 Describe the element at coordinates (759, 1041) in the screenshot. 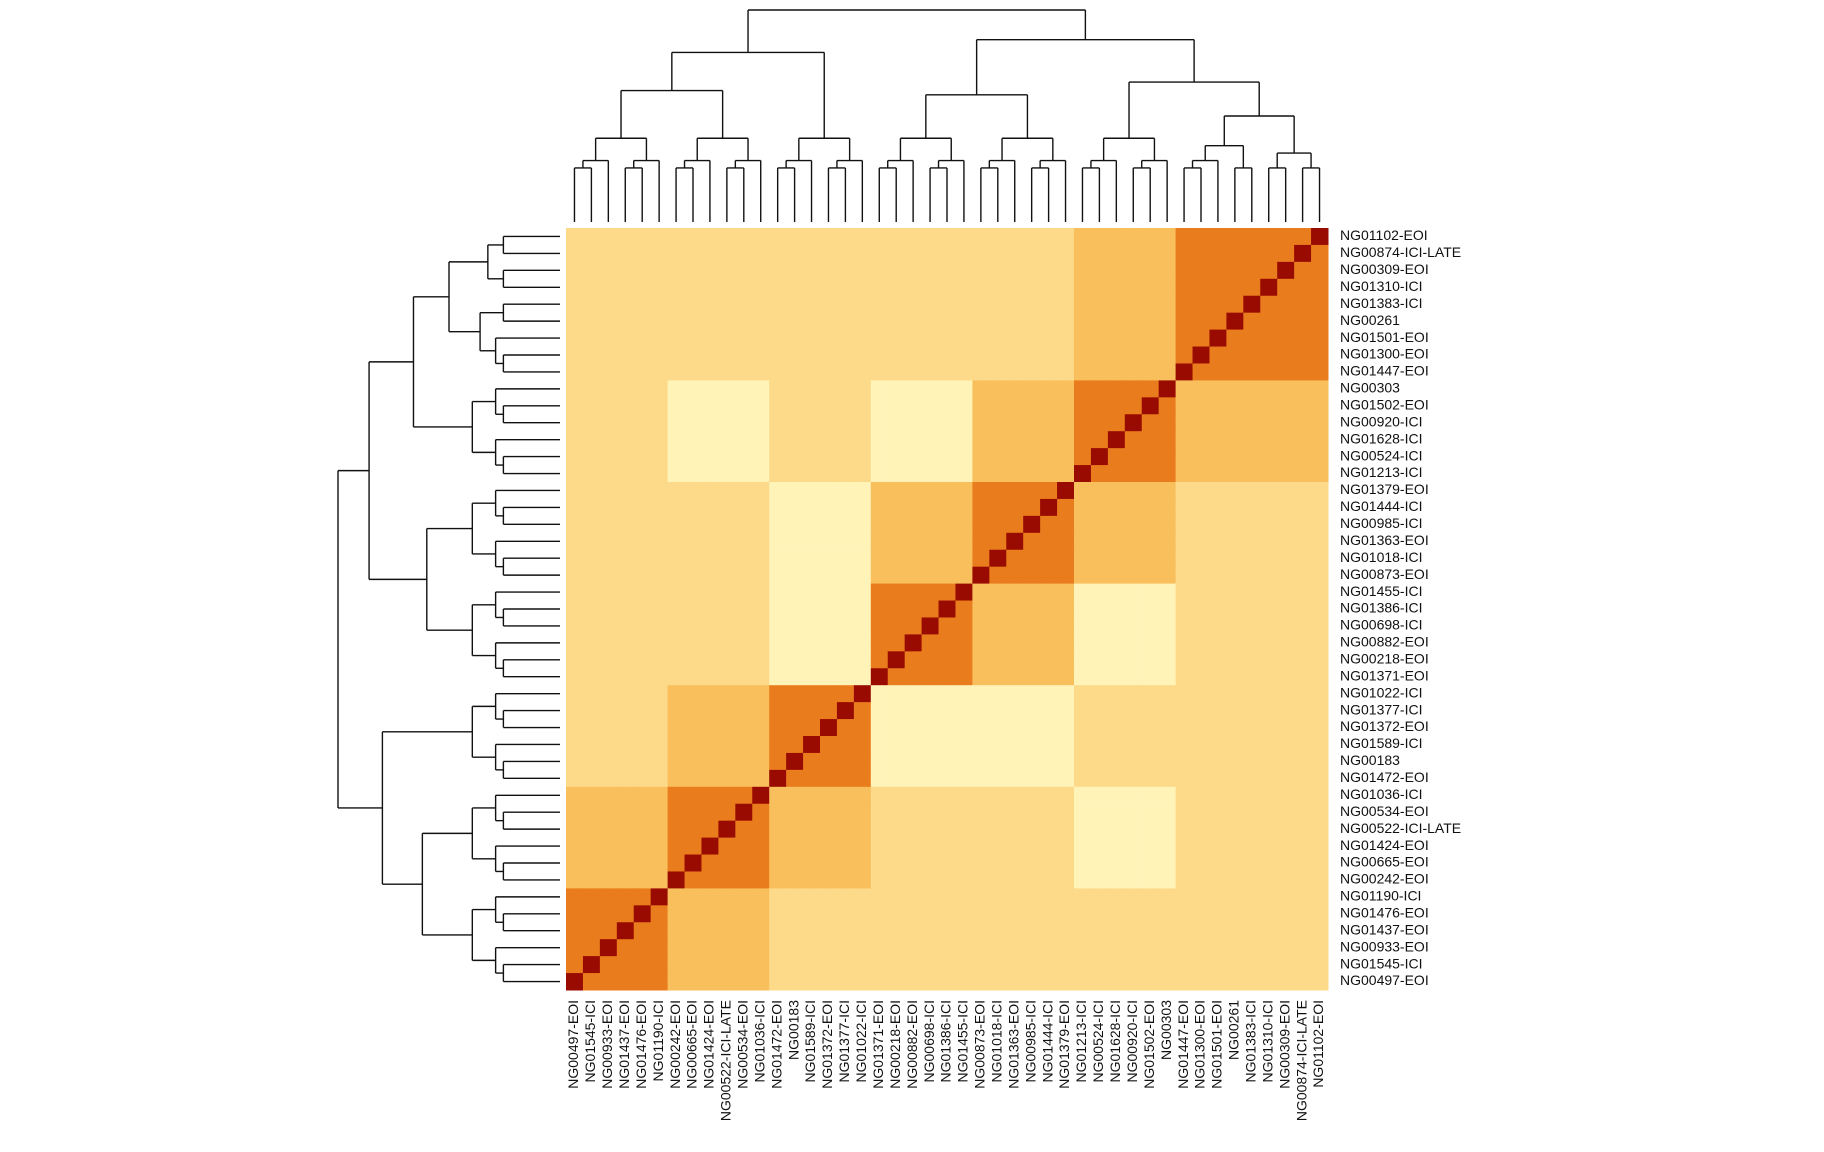

I see `column-label: NG01036-ICI` at that location.